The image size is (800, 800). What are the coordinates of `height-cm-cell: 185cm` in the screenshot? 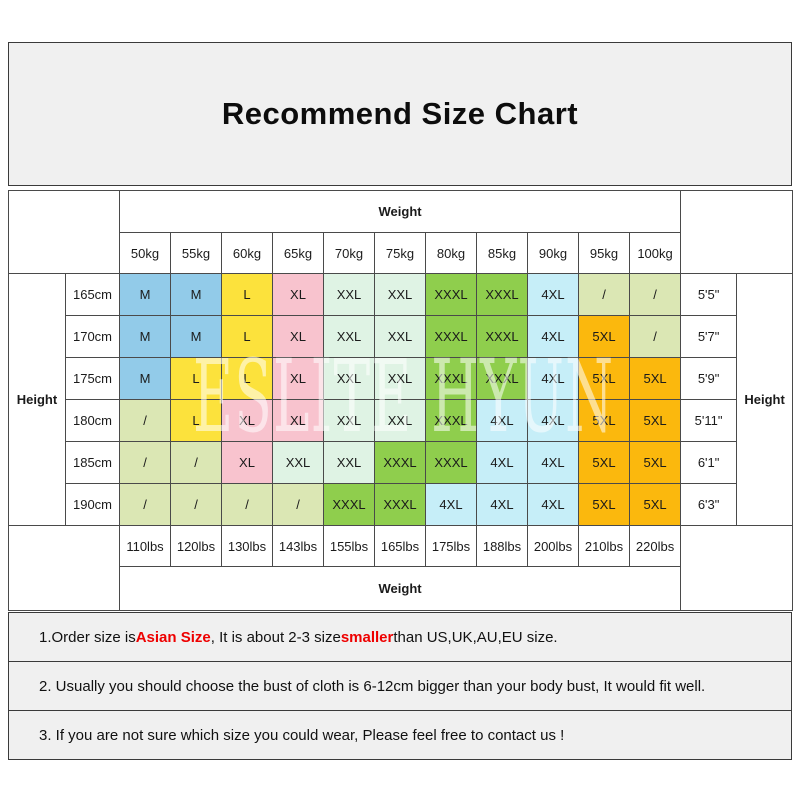 It's located at (92, 462).